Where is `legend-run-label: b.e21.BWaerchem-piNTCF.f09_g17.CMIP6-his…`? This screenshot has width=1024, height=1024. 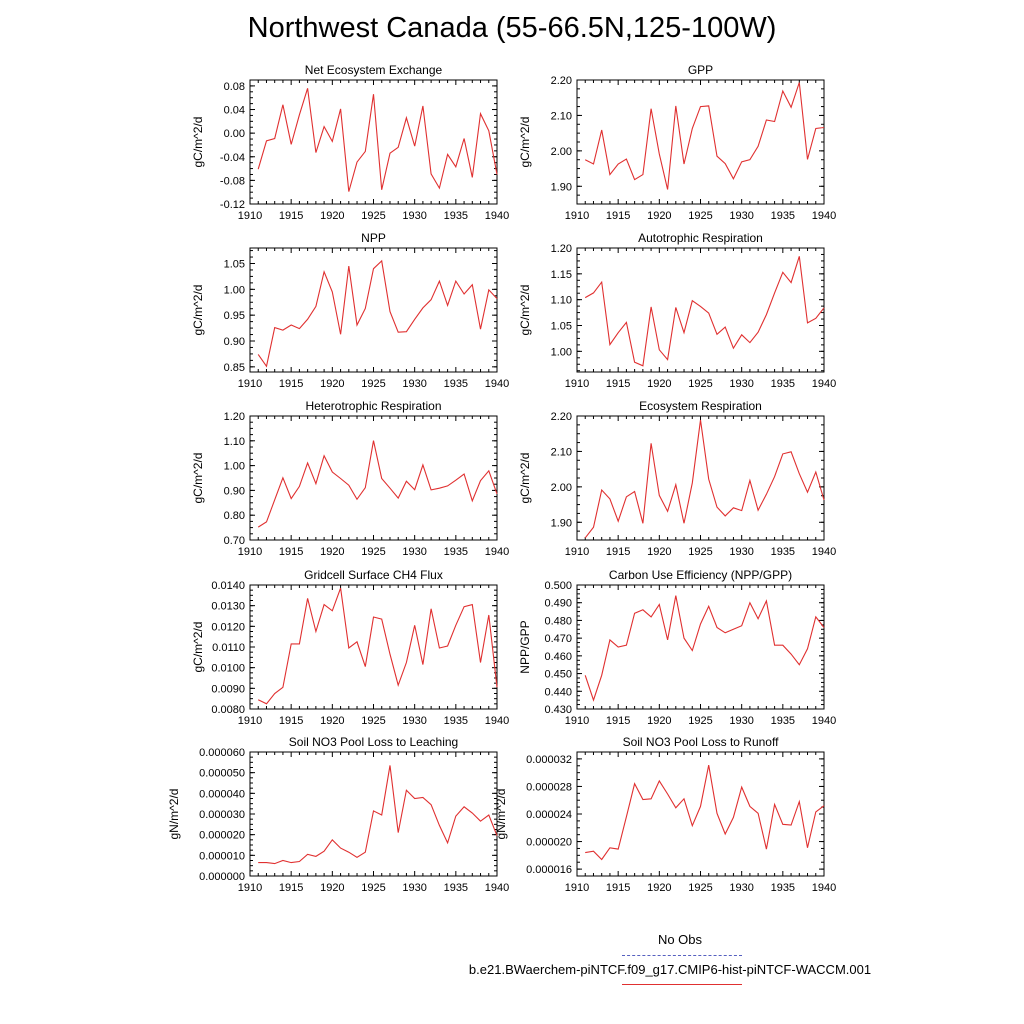 legend-run-label: b.e21.BWaerchem-piNTCF.f09_g17.CMIP6-his… is located at coordinates (670, 969).